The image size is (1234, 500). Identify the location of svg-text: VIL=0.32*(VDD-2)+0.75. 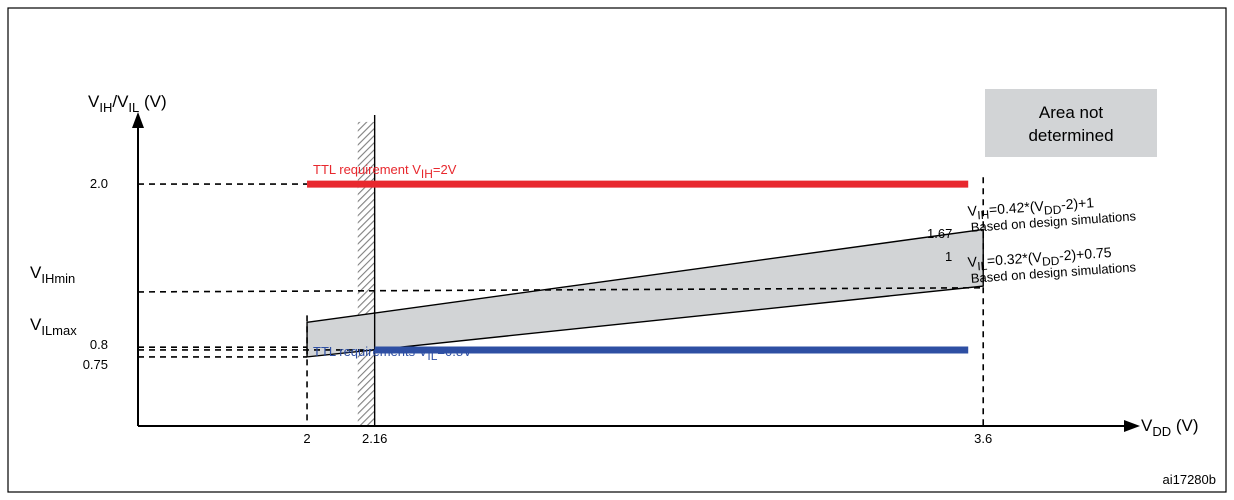
(1039, 259).